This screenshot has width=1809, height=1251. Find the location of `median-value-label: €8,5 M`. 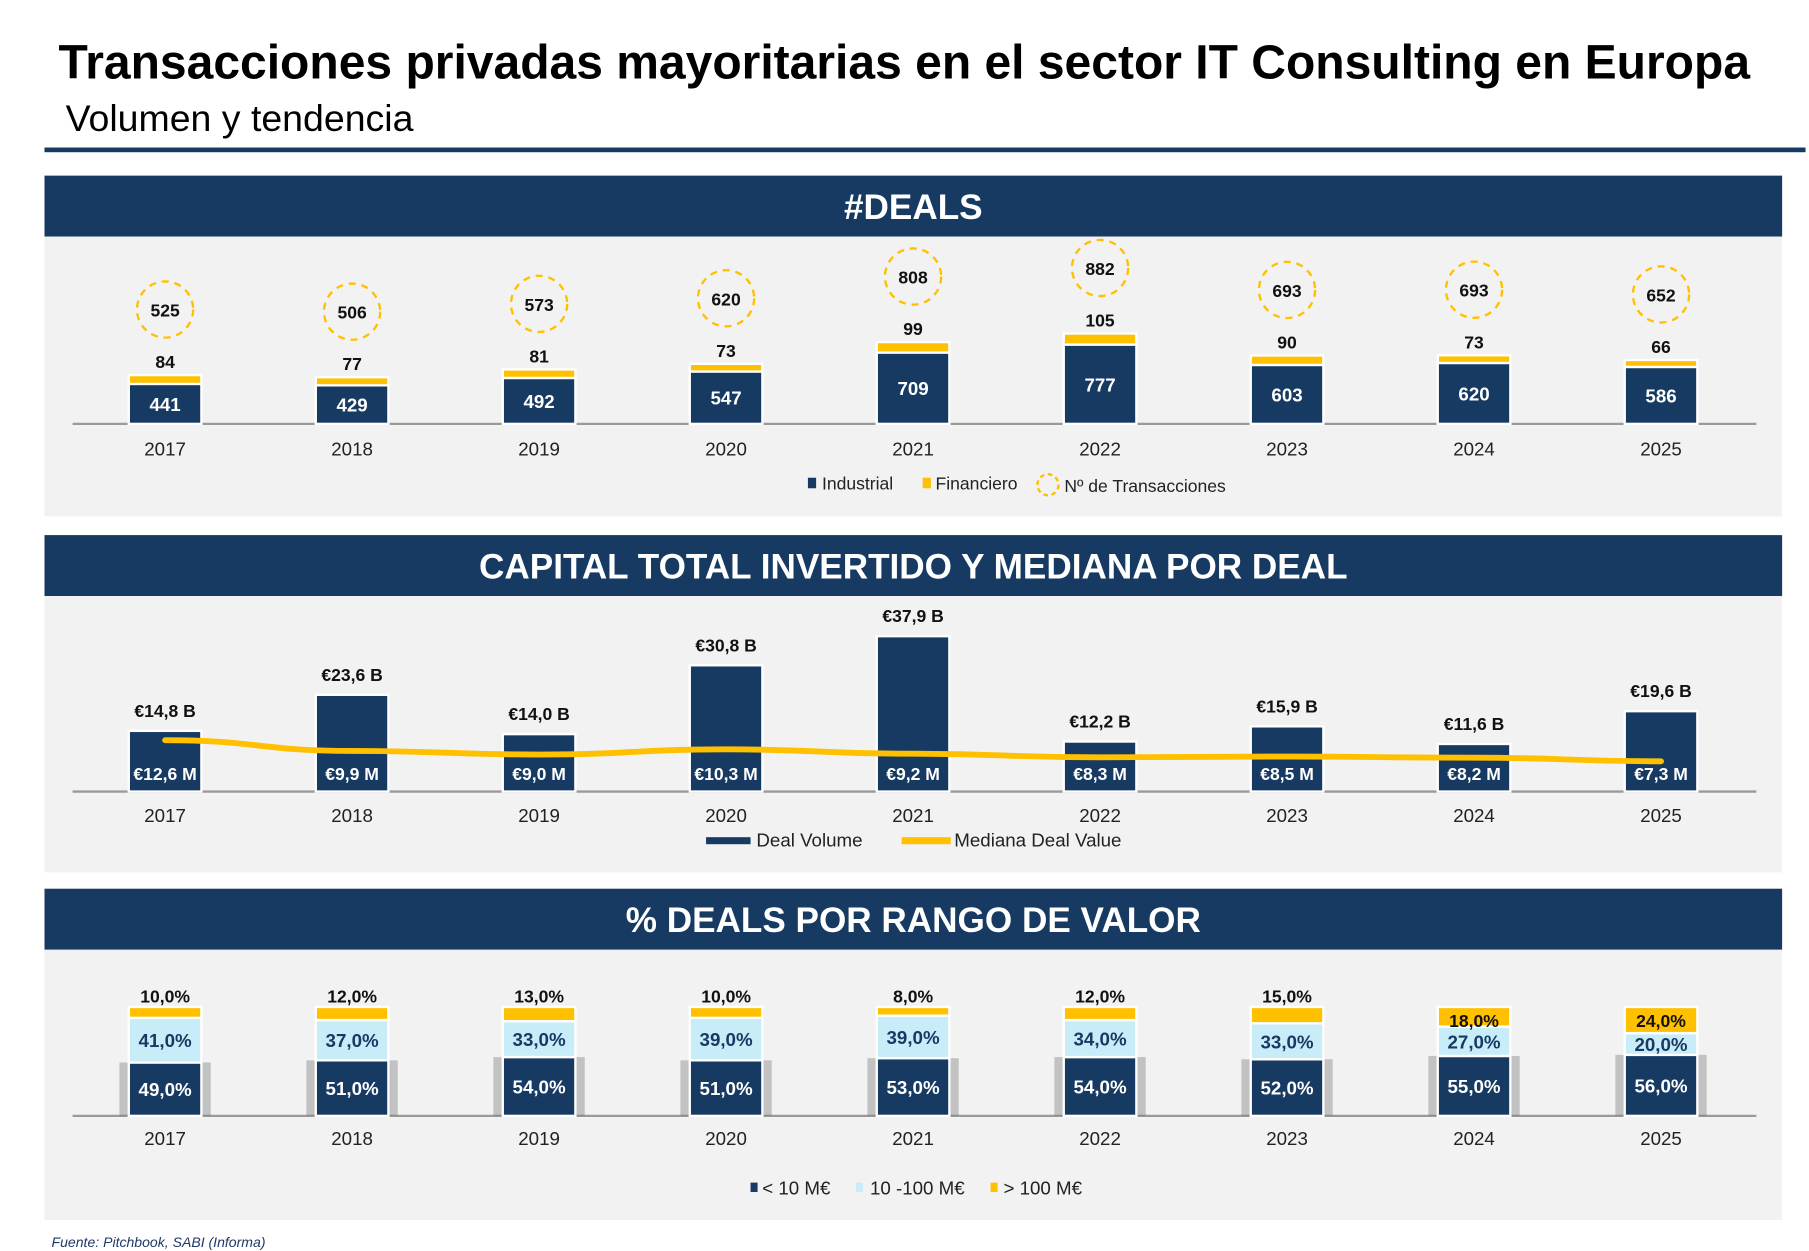

median-value-label: €8,5 M is located at coordinates (1287, 774).